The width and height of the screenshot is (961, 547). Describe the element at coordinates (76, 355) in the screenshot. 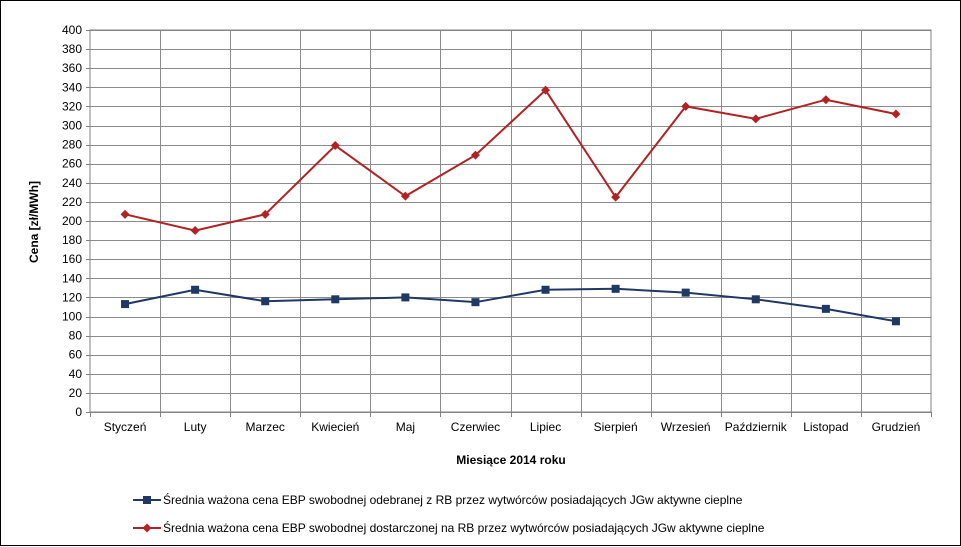

I see `y-tick-label: 60` at that location.